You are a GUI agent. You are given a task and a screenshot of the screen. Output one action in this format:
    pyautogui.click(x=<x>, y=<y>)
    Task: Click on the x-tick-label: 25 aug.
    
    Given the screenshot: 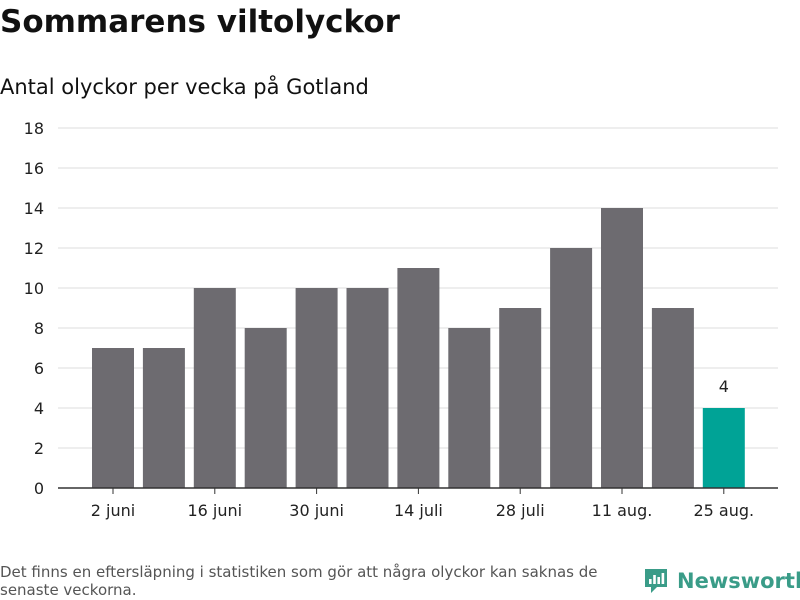 What is the action you would take?
    pyautogui.click(x=723, y=510)
    